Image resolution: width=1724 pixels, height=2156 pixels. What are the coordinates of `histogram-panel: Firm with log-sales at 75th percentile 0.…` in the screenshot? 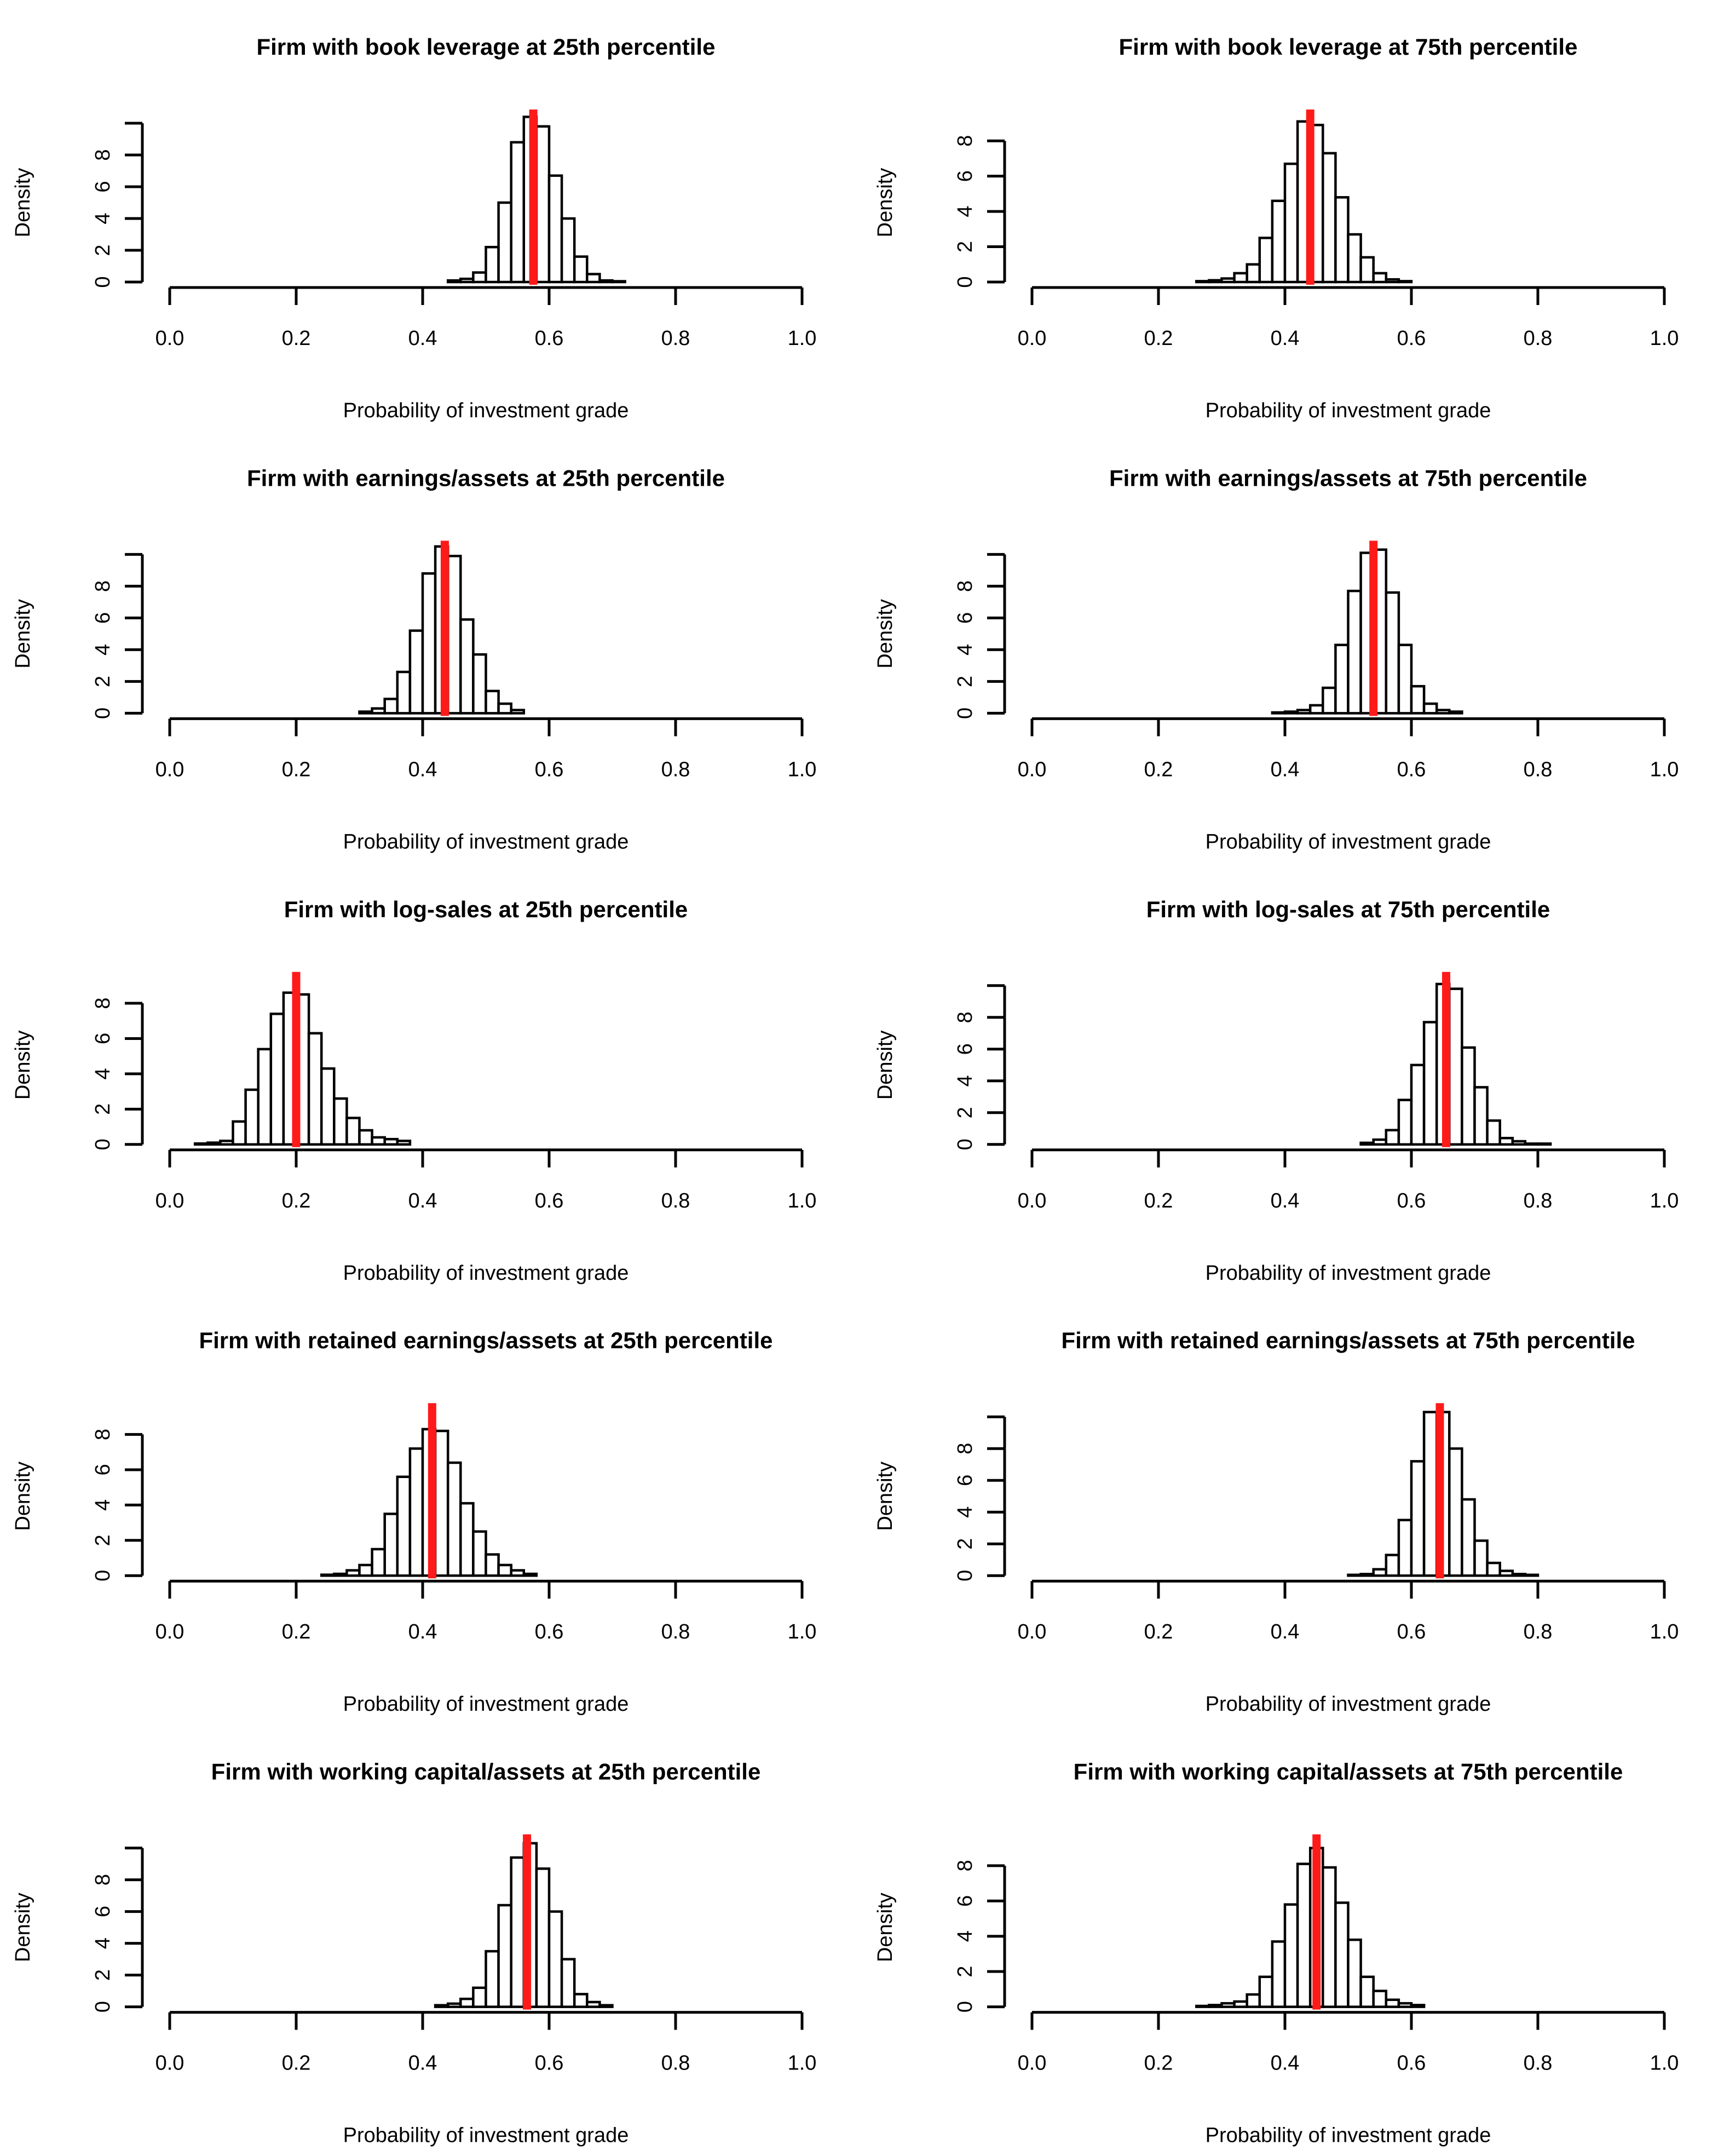 It's located at (1276, 1090).